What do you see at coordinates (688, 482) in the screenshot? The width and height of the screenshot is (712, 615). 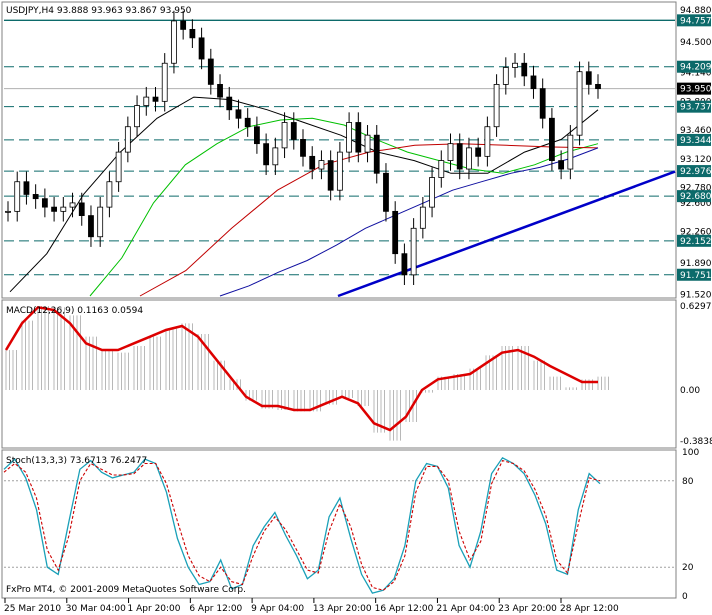 I see `stoch-tick-label: 80` at bounding box center [688, 482].